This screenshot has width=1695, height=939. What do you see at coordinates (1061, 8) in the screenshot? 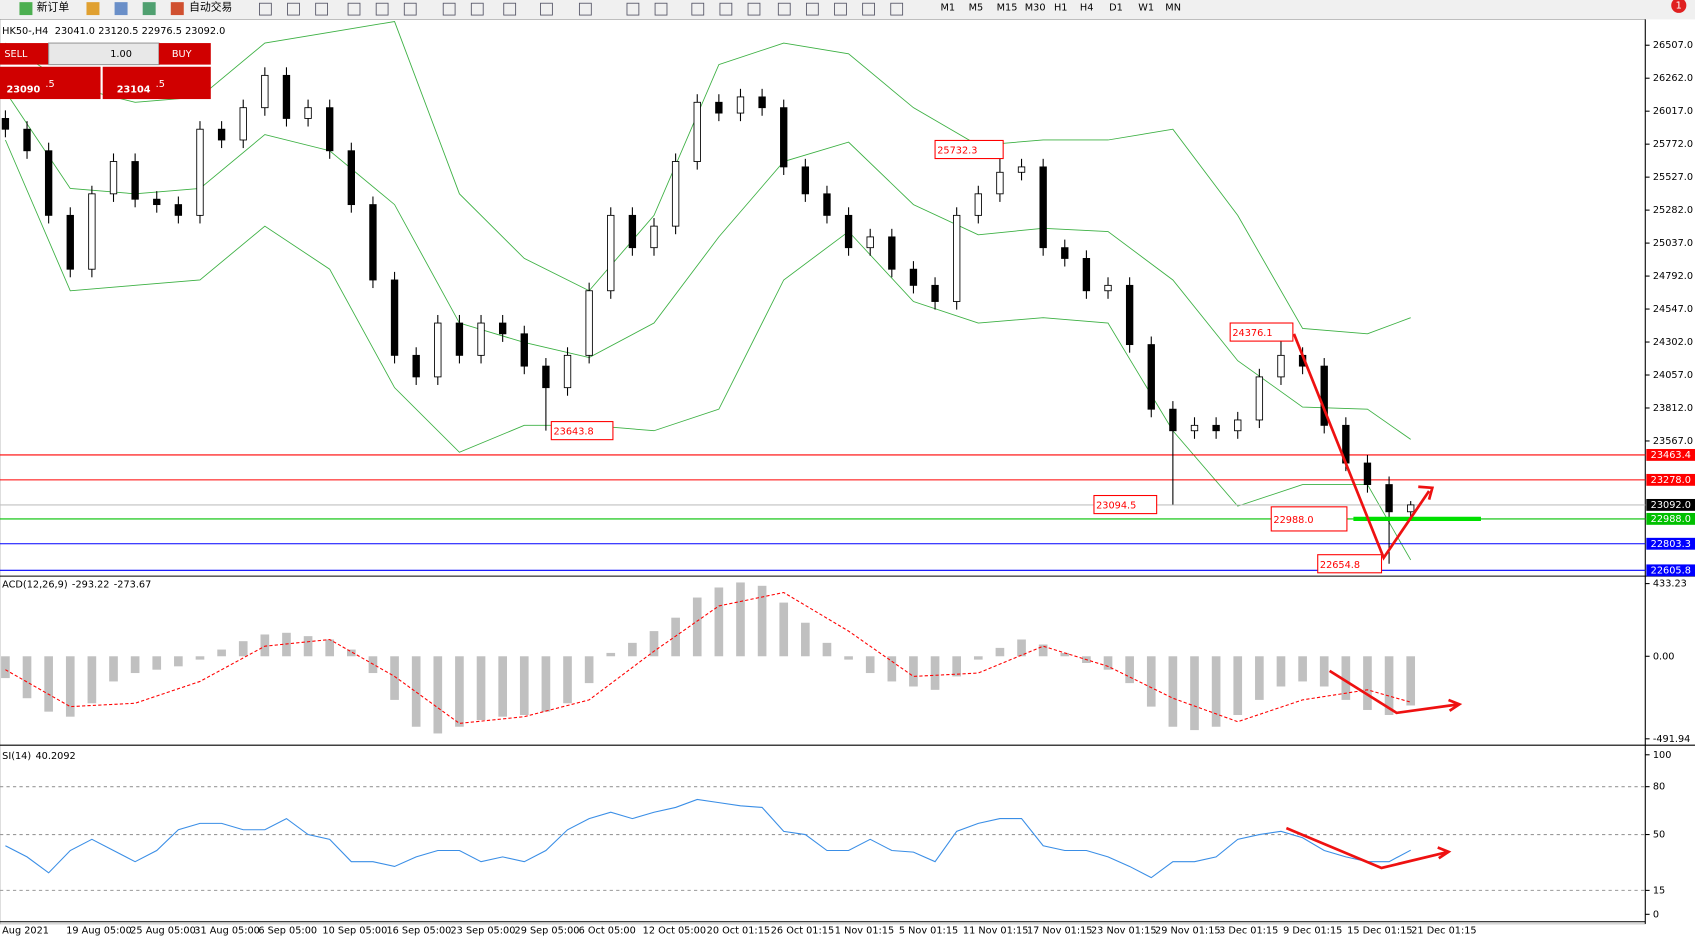
I see `timeframe-button: H1` at bounding box center [1061, 8].